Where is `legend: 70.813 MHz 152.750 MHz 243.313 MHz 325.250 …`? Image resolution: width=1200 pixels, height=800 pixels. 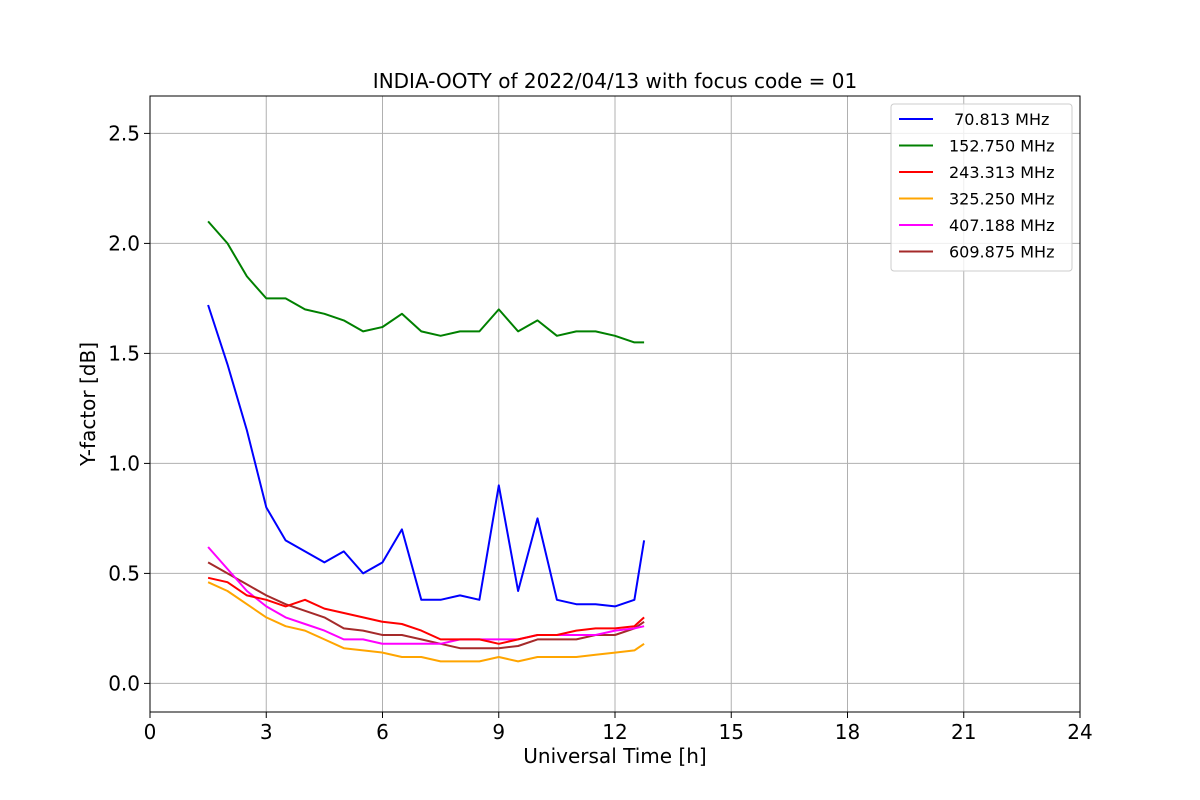
legend: 70.813 MHz 152.750 MHz 243.313 MHz 325.250 … is located at coordinates (981, 187).